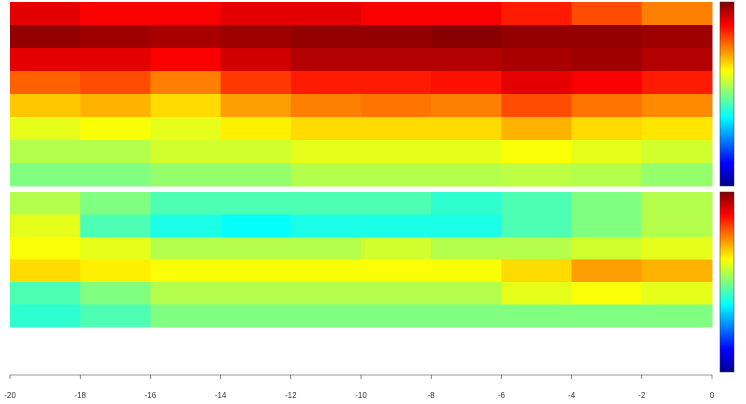 Image resolution: width=746 pixels, height=404 pixels. I want to click on x-tick-label: -6, so click(502, 395).